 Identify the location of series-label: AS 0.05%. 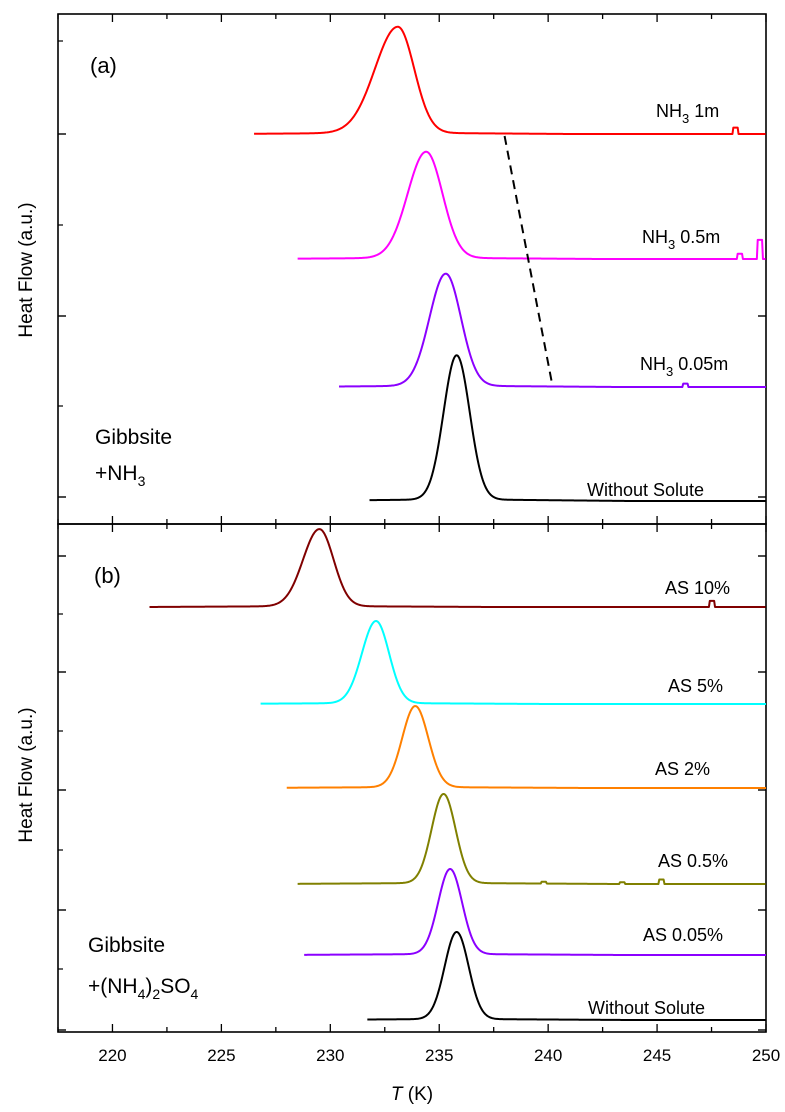
(683, 935).